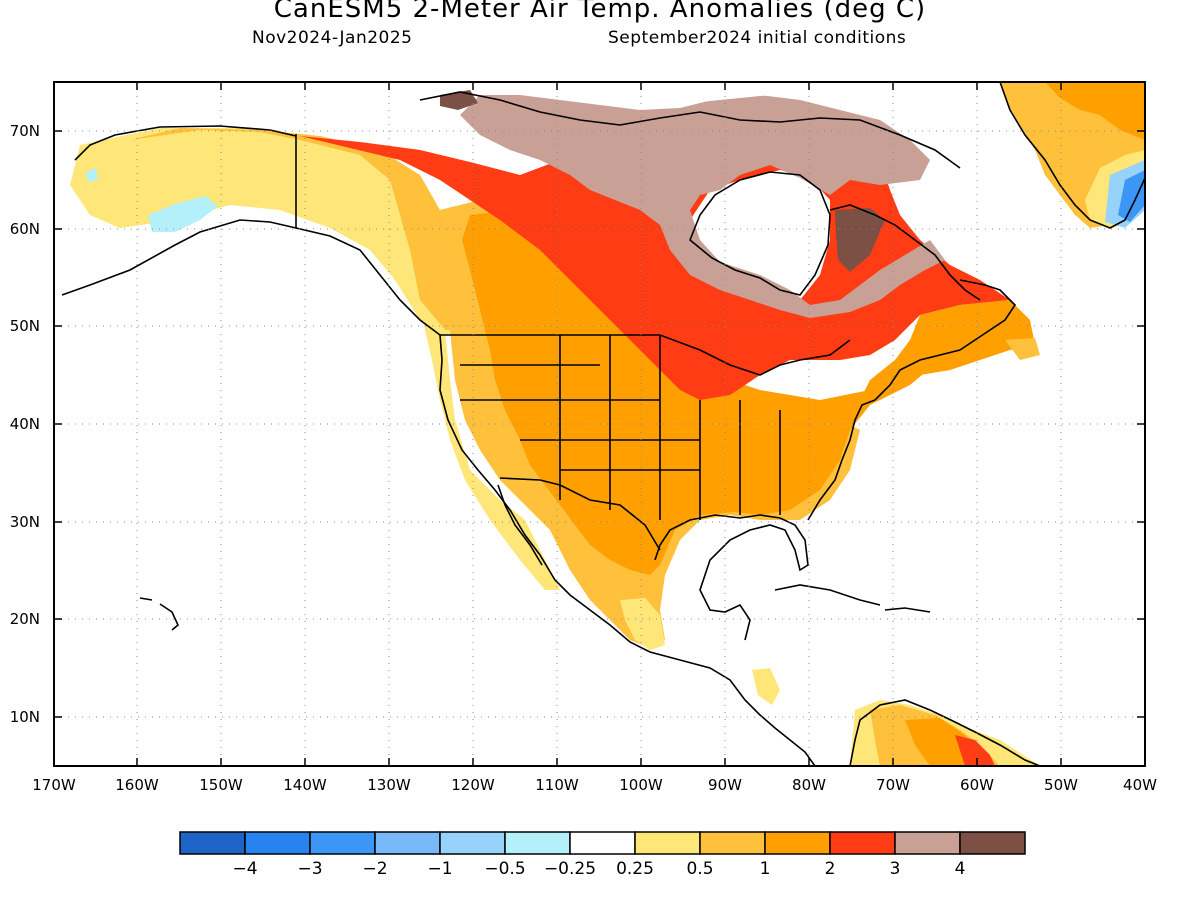 The width and height of the screenshot is (1200, 900). Describe the element at coordinates (620, 427) in the screenshot. I see `border-states` at that location.